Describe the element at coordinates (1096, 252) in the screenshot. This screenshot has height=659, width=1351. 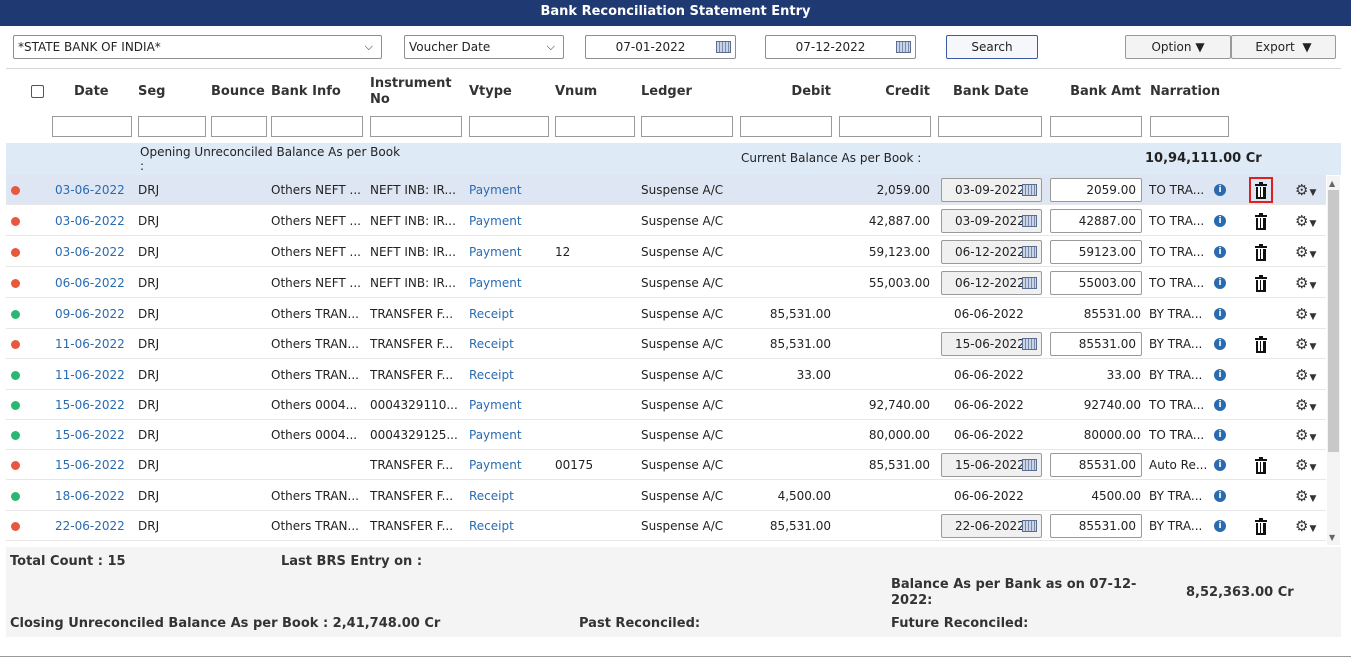
I see `bank-amt-input: 59123.00` at that location.